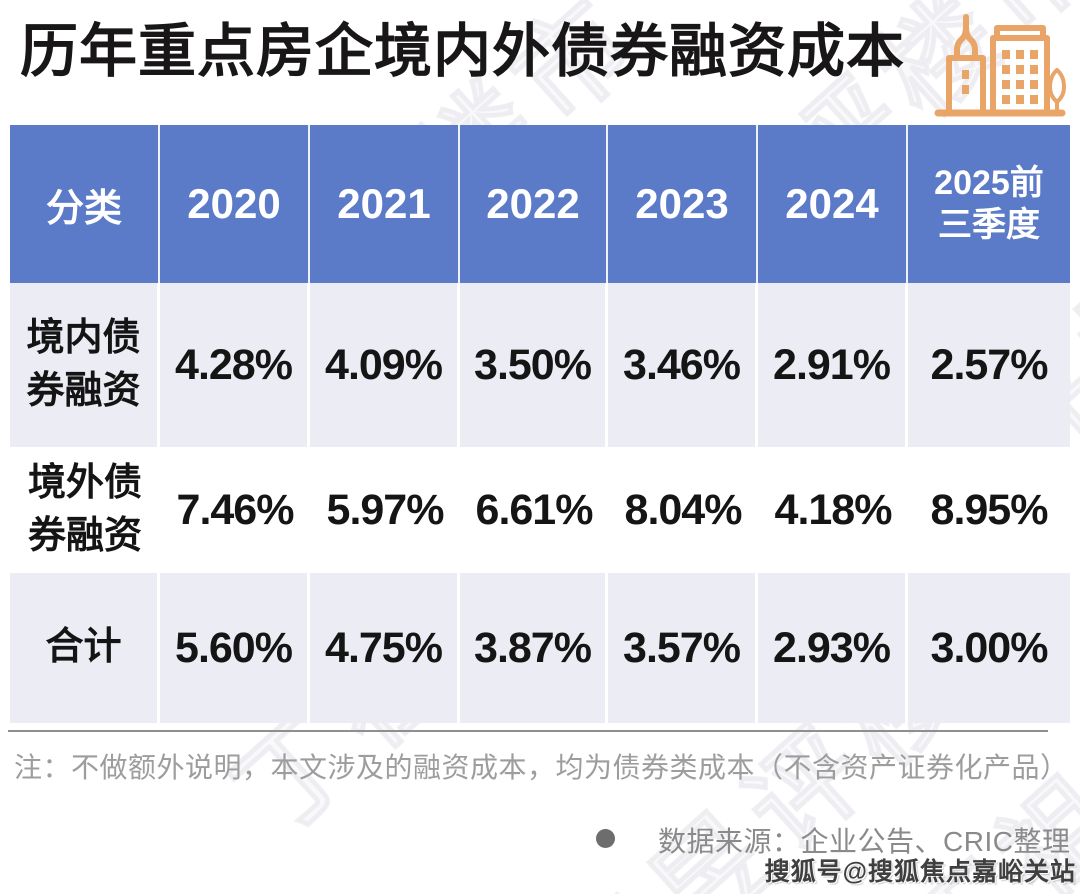  Describe the element at coordinates (534, 509) in the screenshot. I see `table-cell: 6.61%` at that location.